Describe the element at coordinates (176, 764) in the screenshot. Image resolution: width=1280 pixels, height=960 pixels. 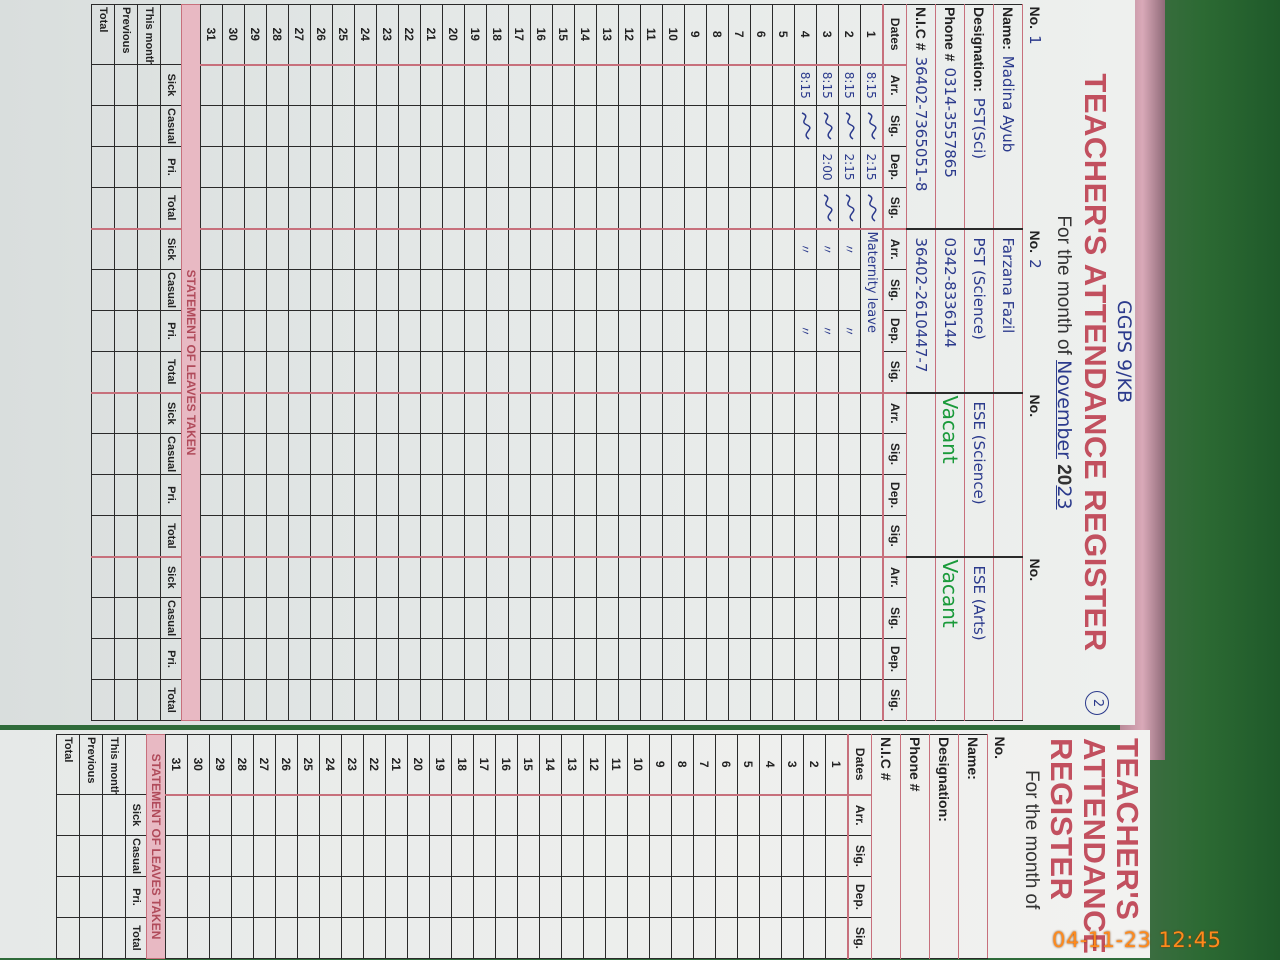
I see `date-cell: 31` at that location.